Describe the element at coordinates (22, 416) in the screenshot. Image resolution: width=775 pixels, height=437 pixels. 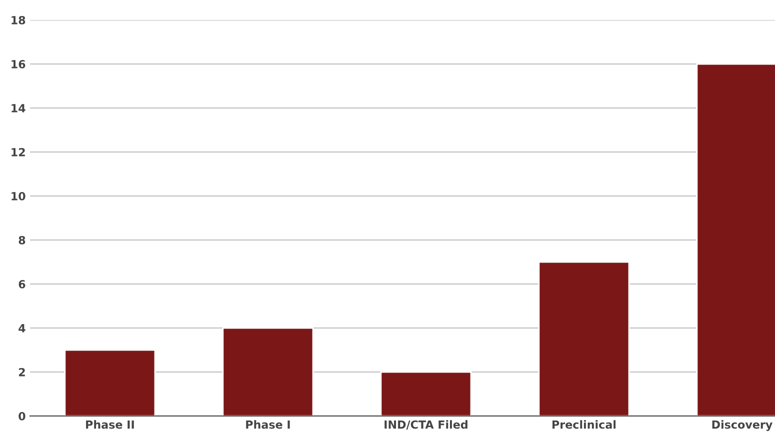
I see `y-tick-label: 0` at that location.